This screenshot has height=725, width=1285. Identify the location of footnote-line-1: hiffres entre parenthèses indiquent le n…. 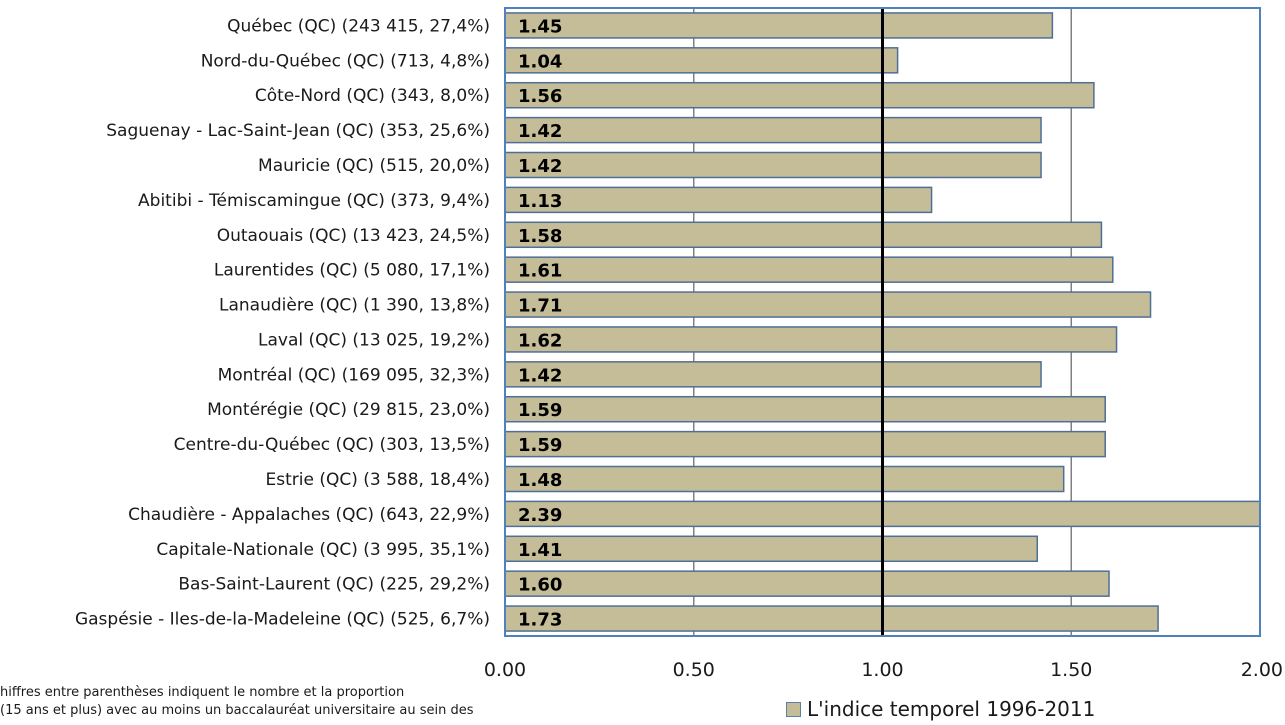
(202, 692).